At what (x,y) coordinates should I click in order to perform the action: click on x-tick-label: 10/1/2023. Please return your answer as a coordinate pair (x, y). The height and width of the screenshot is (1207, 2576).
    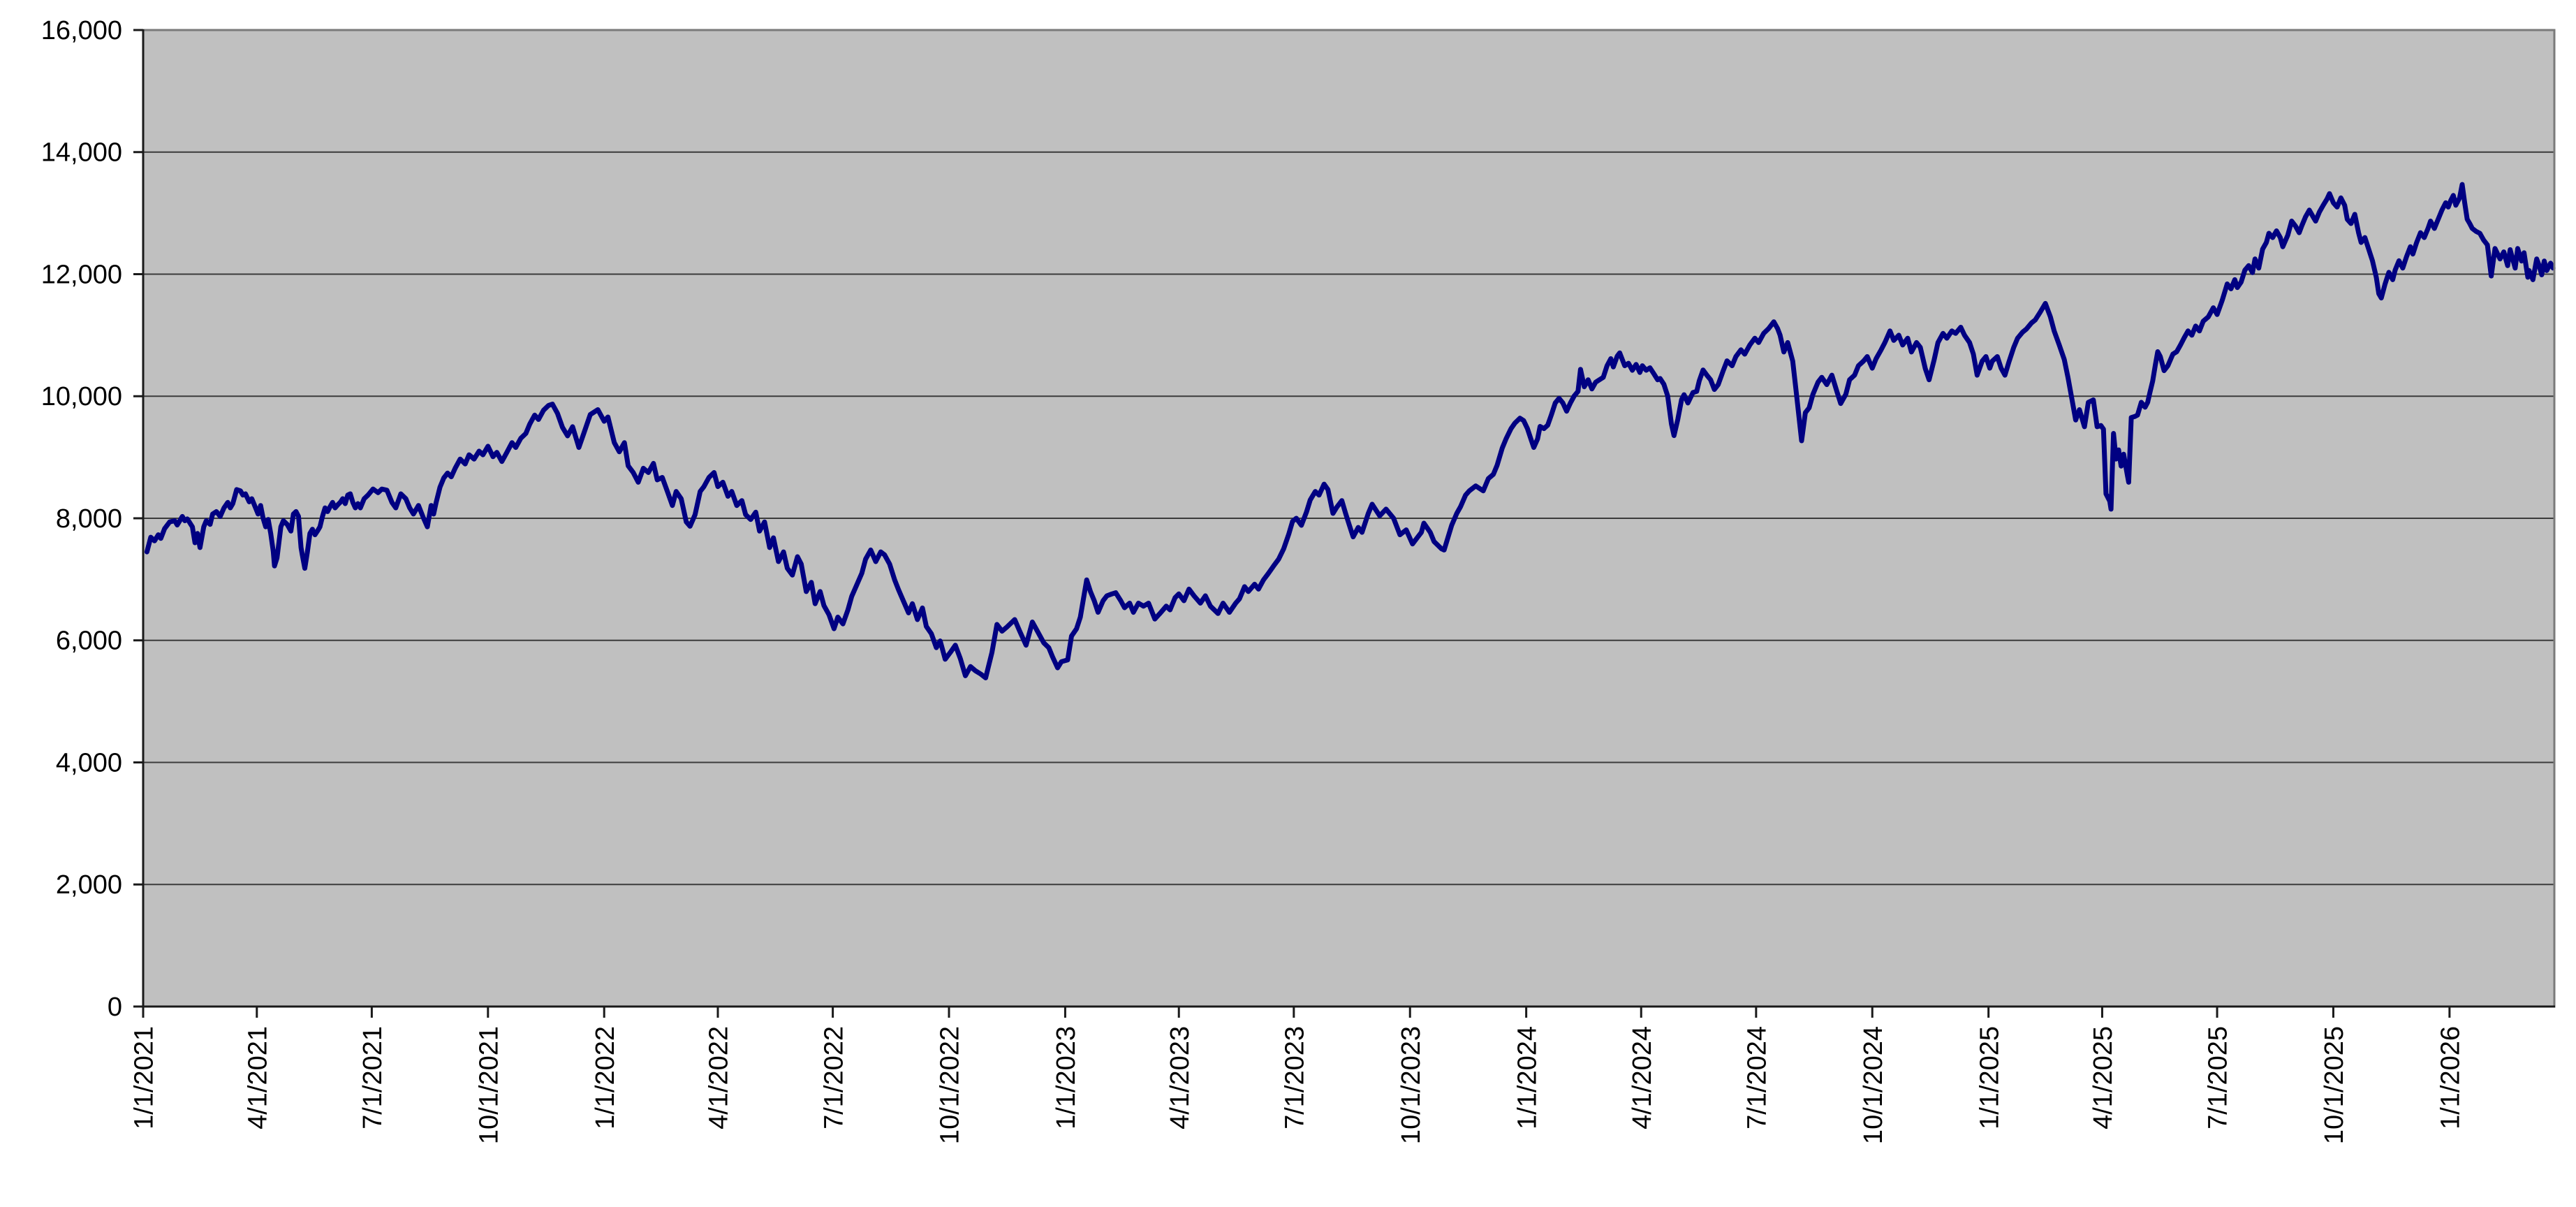
    Looking at the image, I should click on (1411, 1085).